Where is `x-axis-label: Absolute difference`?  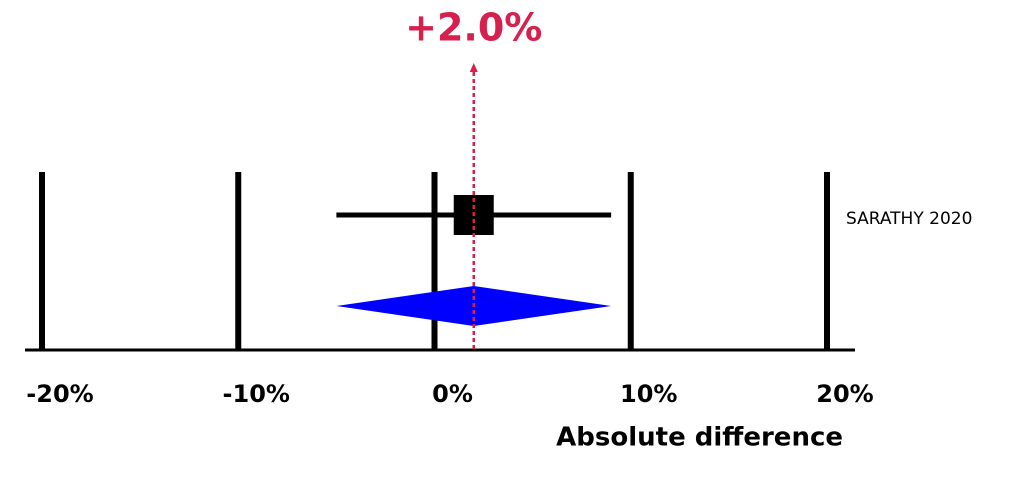
x-axis-label: Absolute difference is located at coordinates (699, 438).